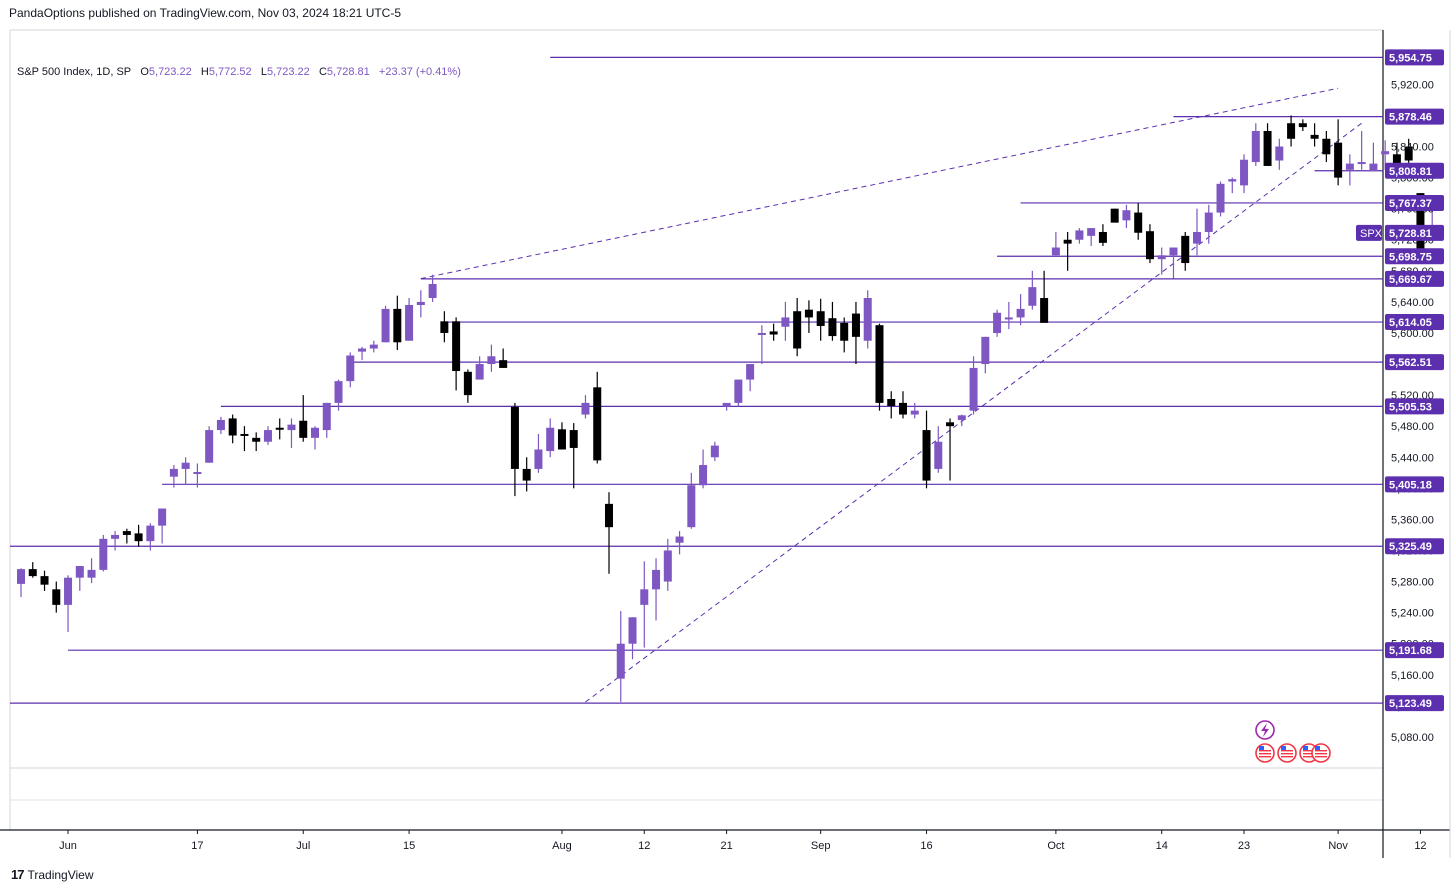 This screenshot has width=1456, height=893. Describe the element at coordinates (1410, 118) in the screenshot. I see `price-level-label: 5,878.46` at that location.